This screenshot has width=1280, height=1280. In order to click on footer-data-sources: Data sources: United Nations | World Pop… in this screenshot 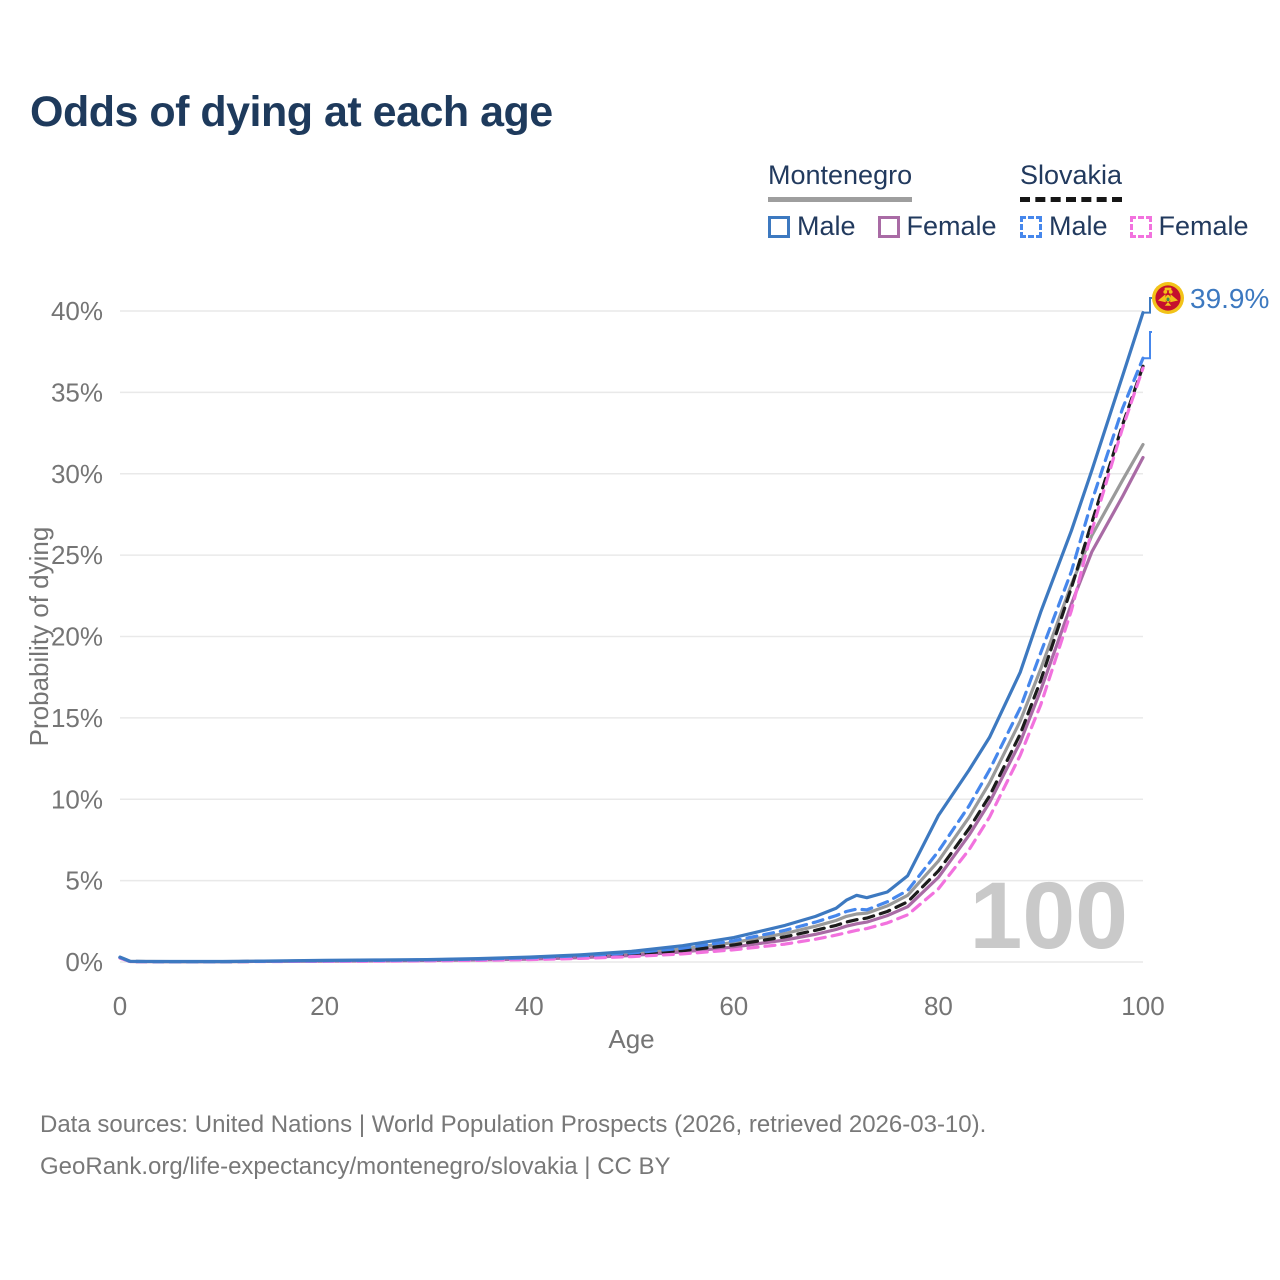, I will do `click(513, 1124)`.